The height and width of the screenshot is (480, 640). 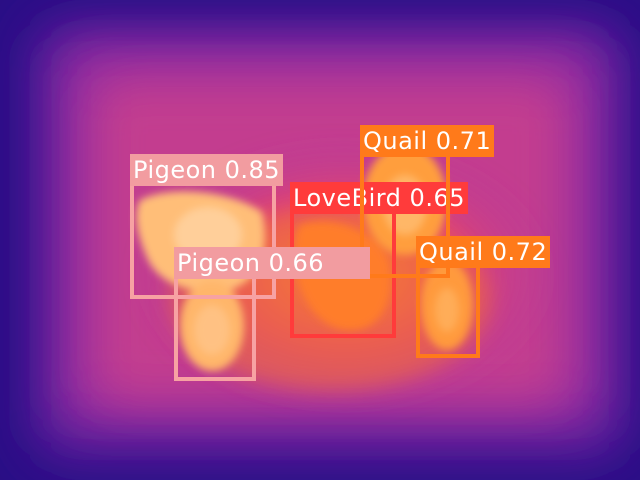 I want to click on detection-label-quail-1: Quail 0.71, so click(x=427, y=141).